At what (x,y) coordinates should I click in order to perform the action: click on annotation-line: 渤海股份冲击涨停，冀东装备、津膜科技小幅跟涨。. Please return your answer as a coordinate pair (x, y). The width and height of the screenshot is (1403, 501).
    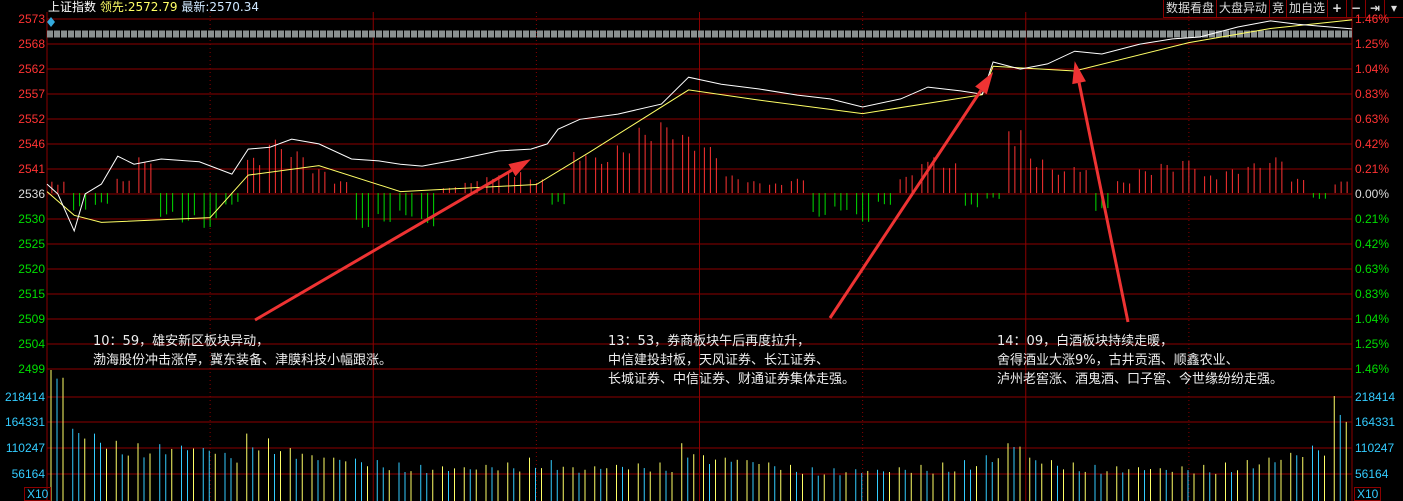
    Looking at the image, I should click on (243, 360).